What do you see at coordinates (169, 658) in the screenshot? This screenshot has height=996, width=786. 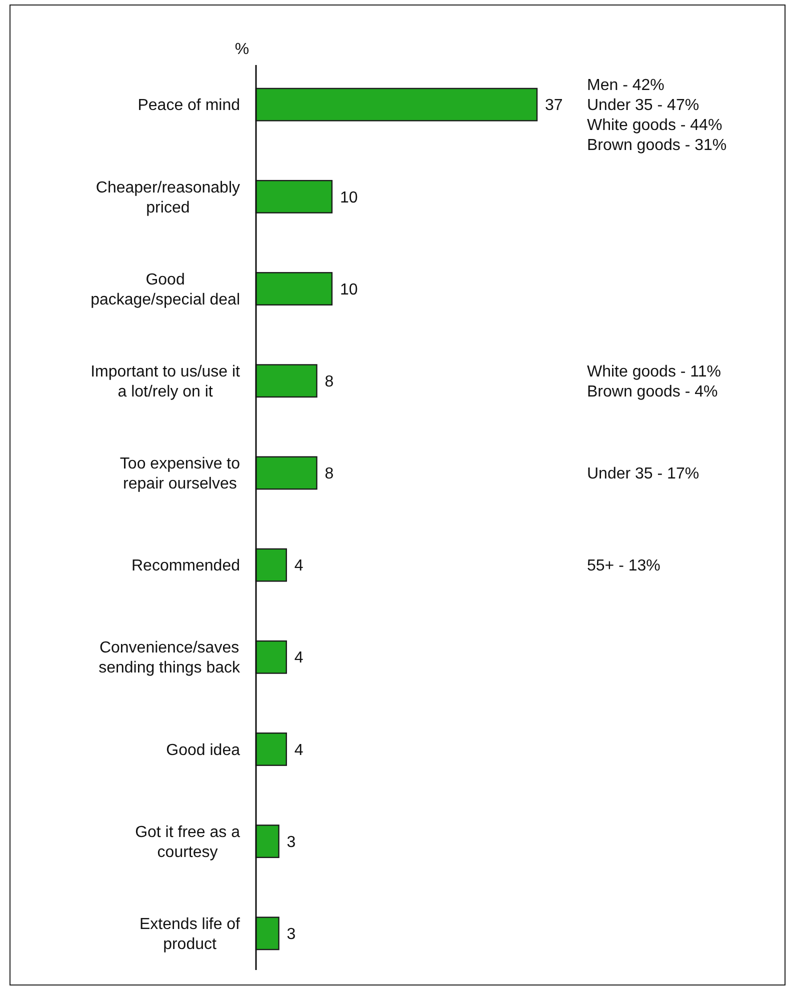 I see `y-tick-label: Convenience/saves sending things back` at bounding box center [169, 658].